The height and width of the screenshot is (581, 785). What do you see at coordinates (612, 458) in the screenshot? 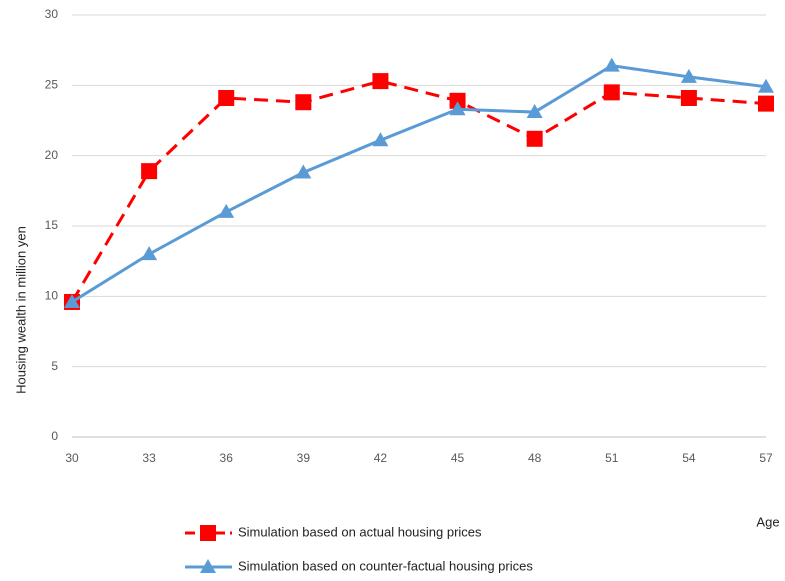
I see `x-tick-label: 51` at bounding box center [612, 458].